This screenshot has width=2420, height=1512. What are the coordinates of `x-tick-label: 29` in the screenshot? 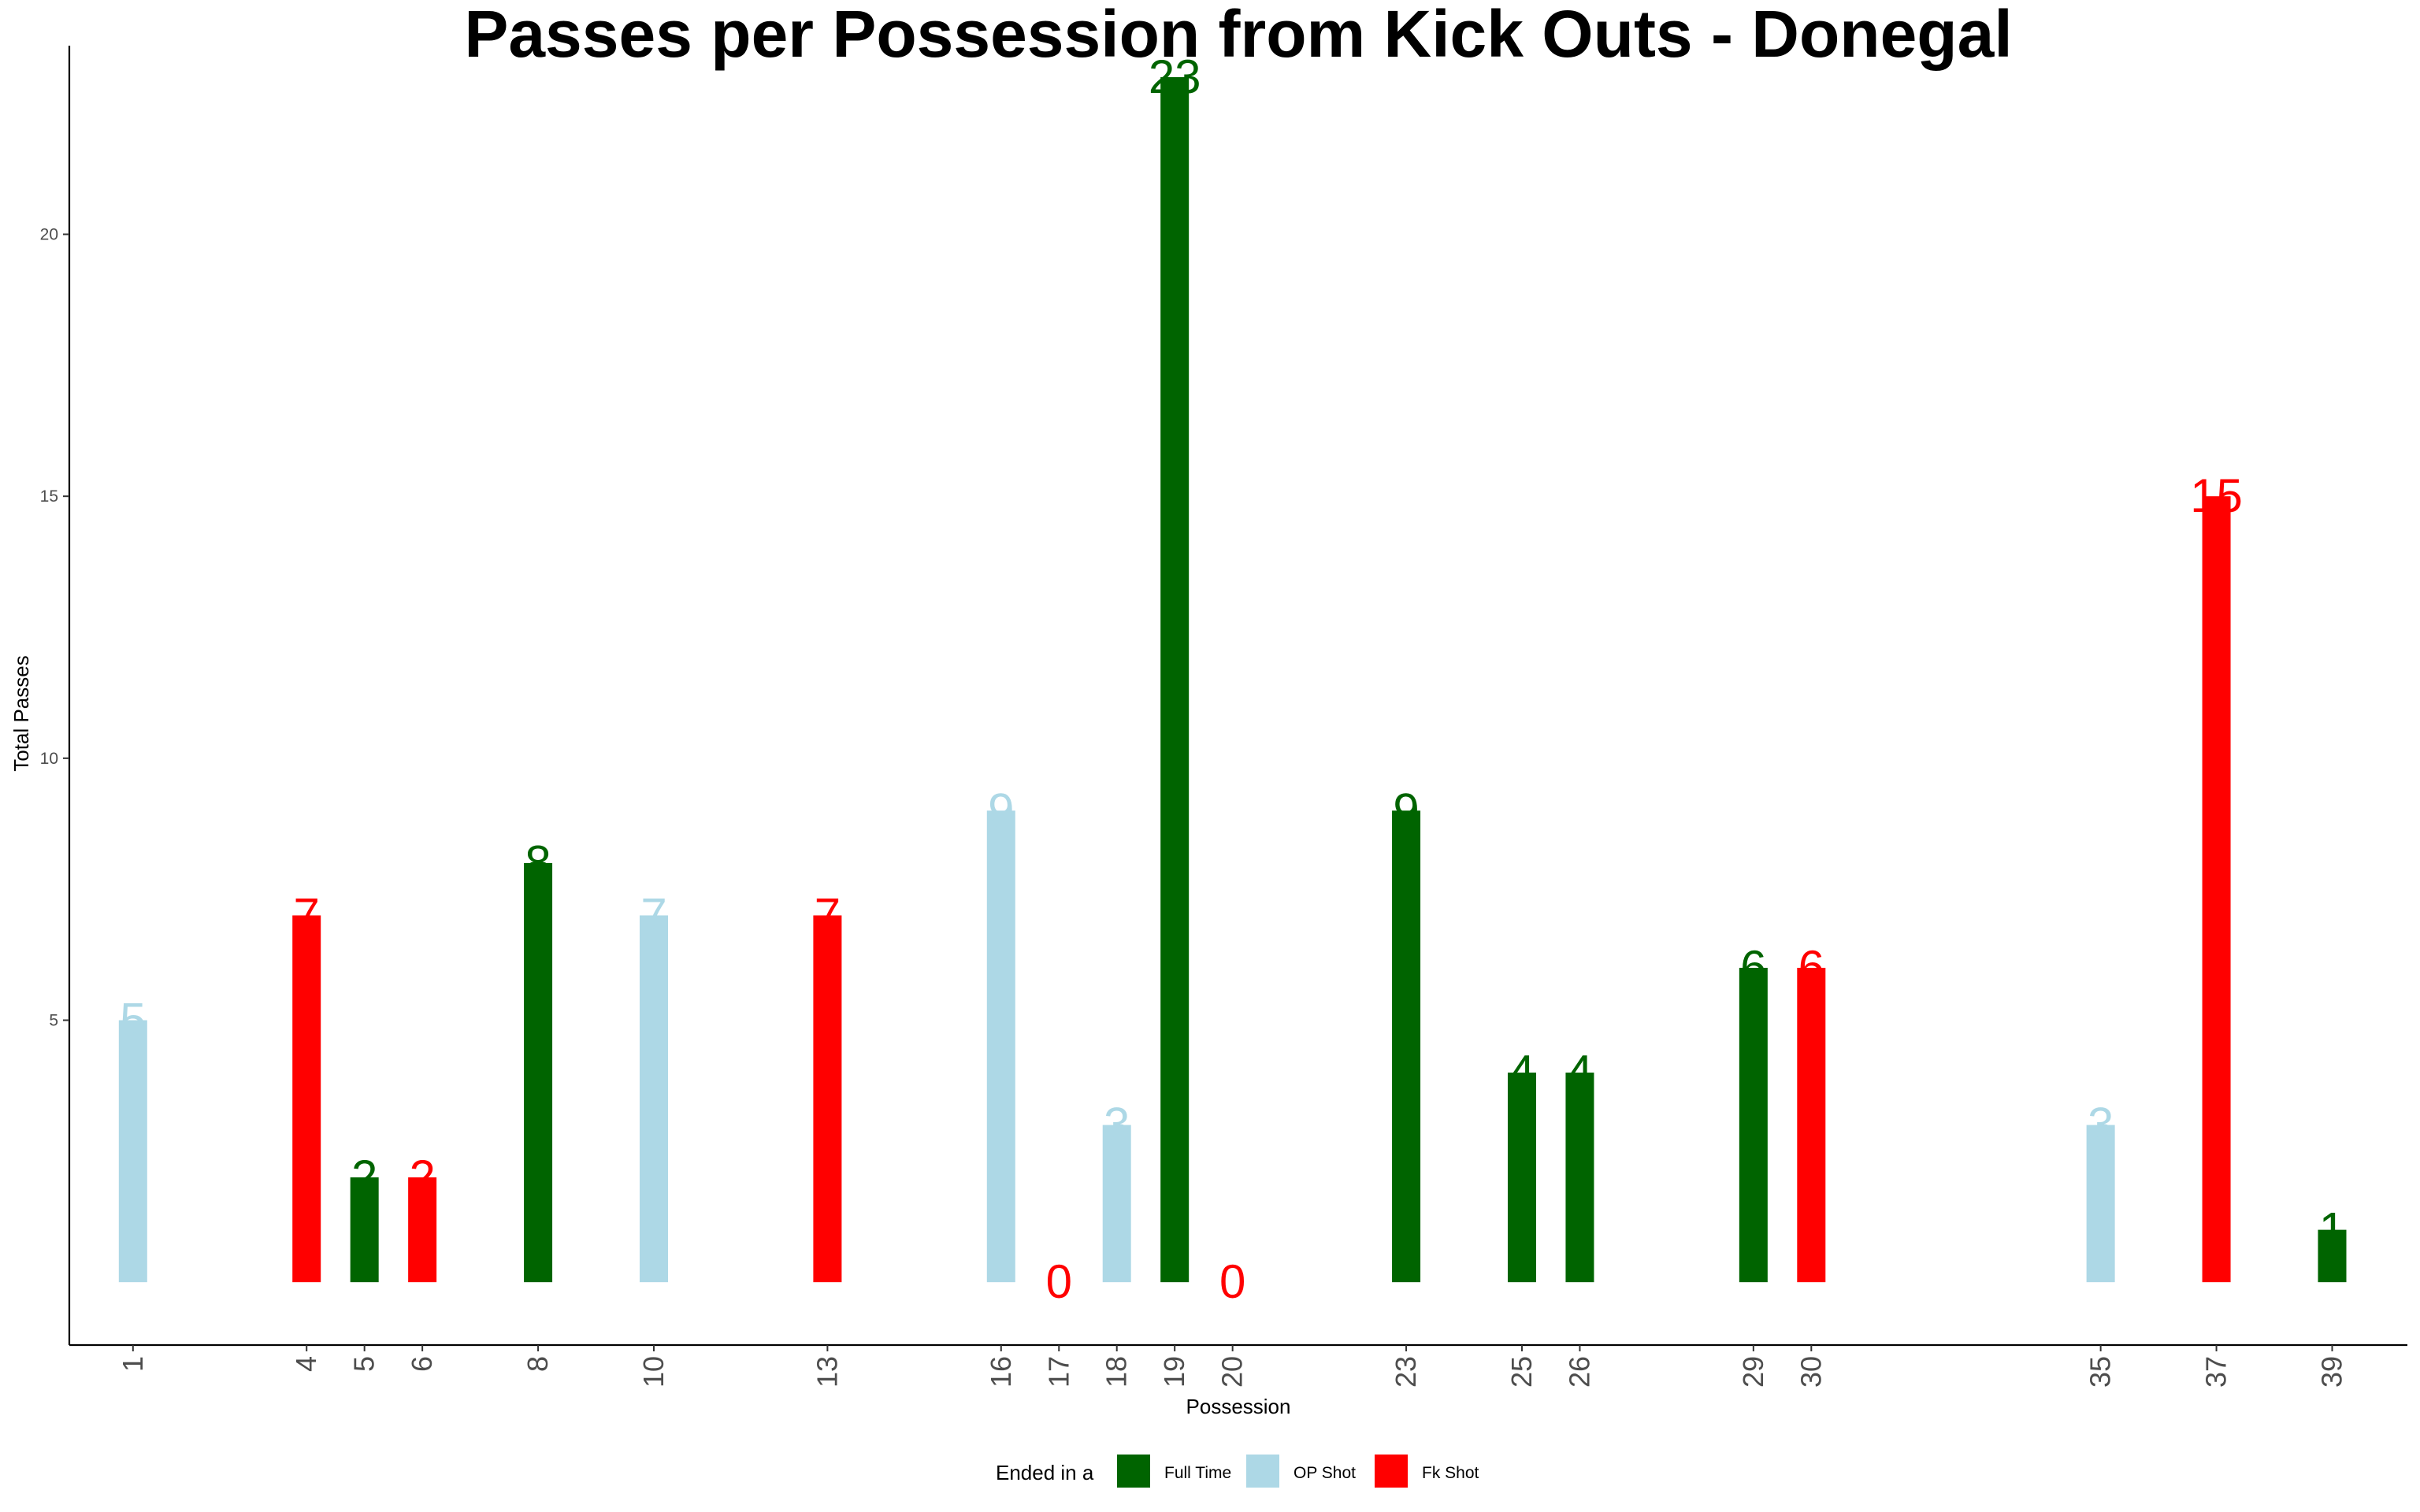 It's located at (1753, 1372).